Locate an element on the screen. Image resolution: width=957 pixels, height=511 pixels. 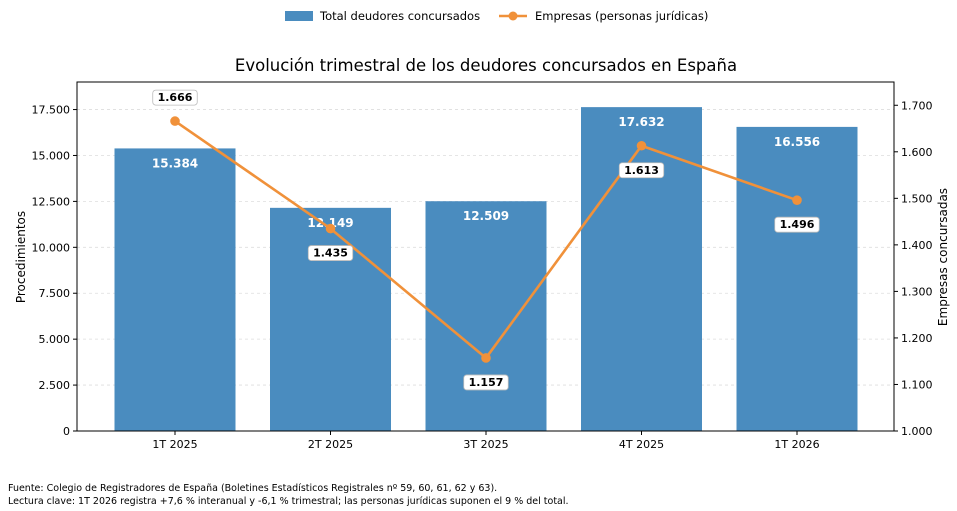
x-axis: 1T 2025 2T 2025 3T 2025 4T 2025 1T 2026 is located at coordinates (486, 441).